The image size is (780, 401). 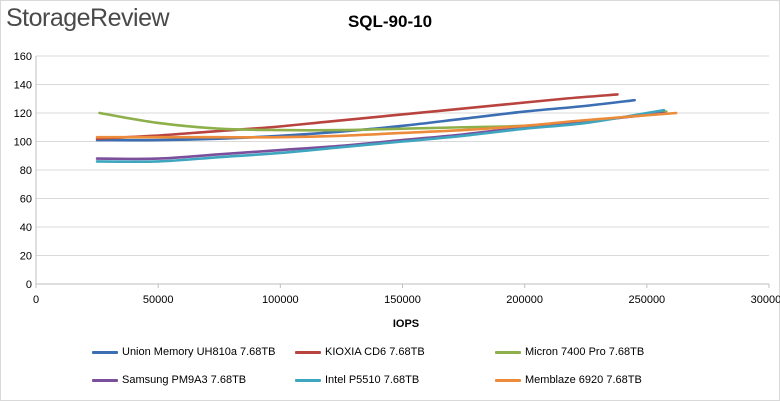 What do you see at coordinates (372, 380) in the screenshot?
I see `legend-label: Intel P5510 7.68TB` at bounding box center [372, 380].